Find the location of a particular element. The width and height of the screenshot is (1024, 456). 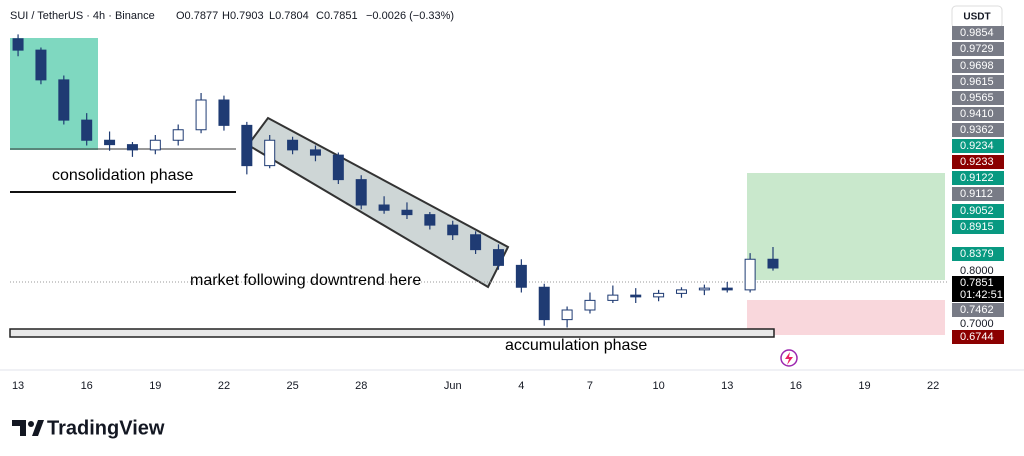

event-icon-bolt is located at coordinates (789, 358).